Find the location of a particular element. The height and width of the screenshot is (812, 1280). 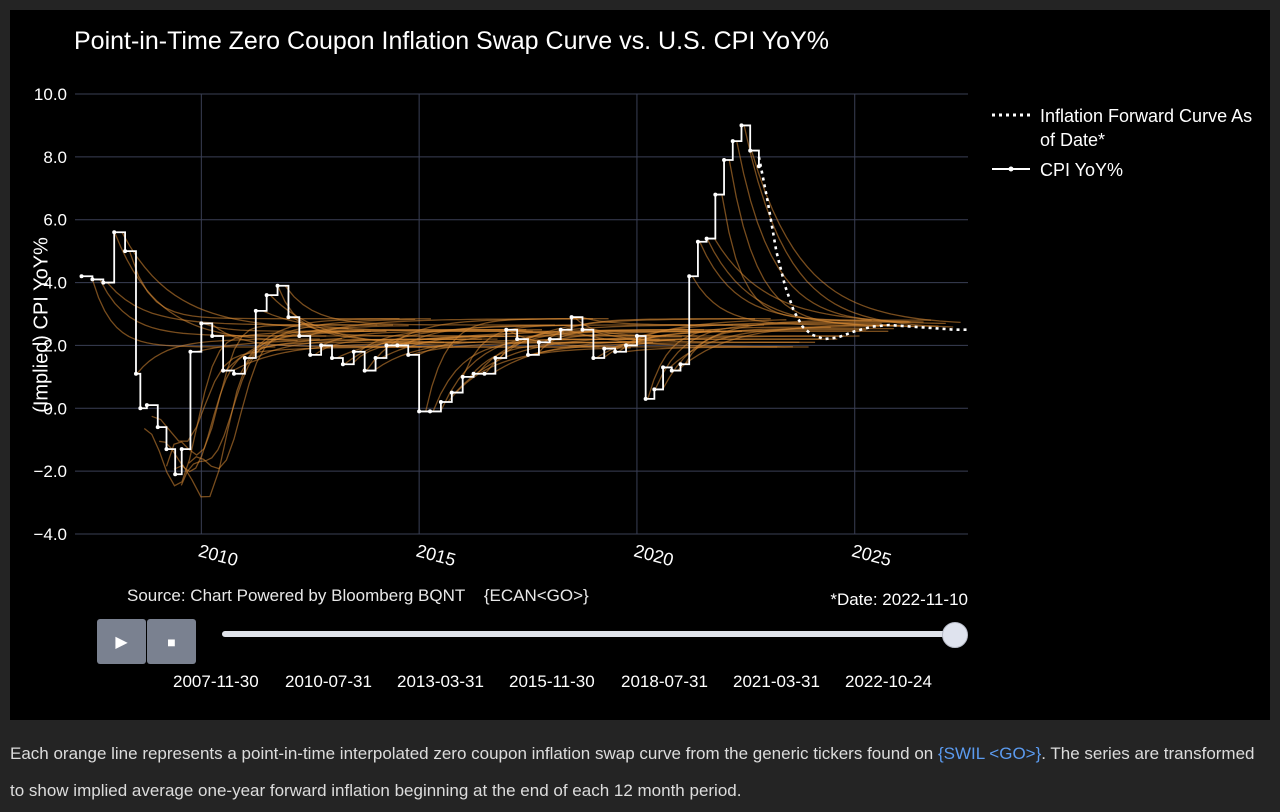

y-tick-label: 4.0 is located at coordinates (55, 283).